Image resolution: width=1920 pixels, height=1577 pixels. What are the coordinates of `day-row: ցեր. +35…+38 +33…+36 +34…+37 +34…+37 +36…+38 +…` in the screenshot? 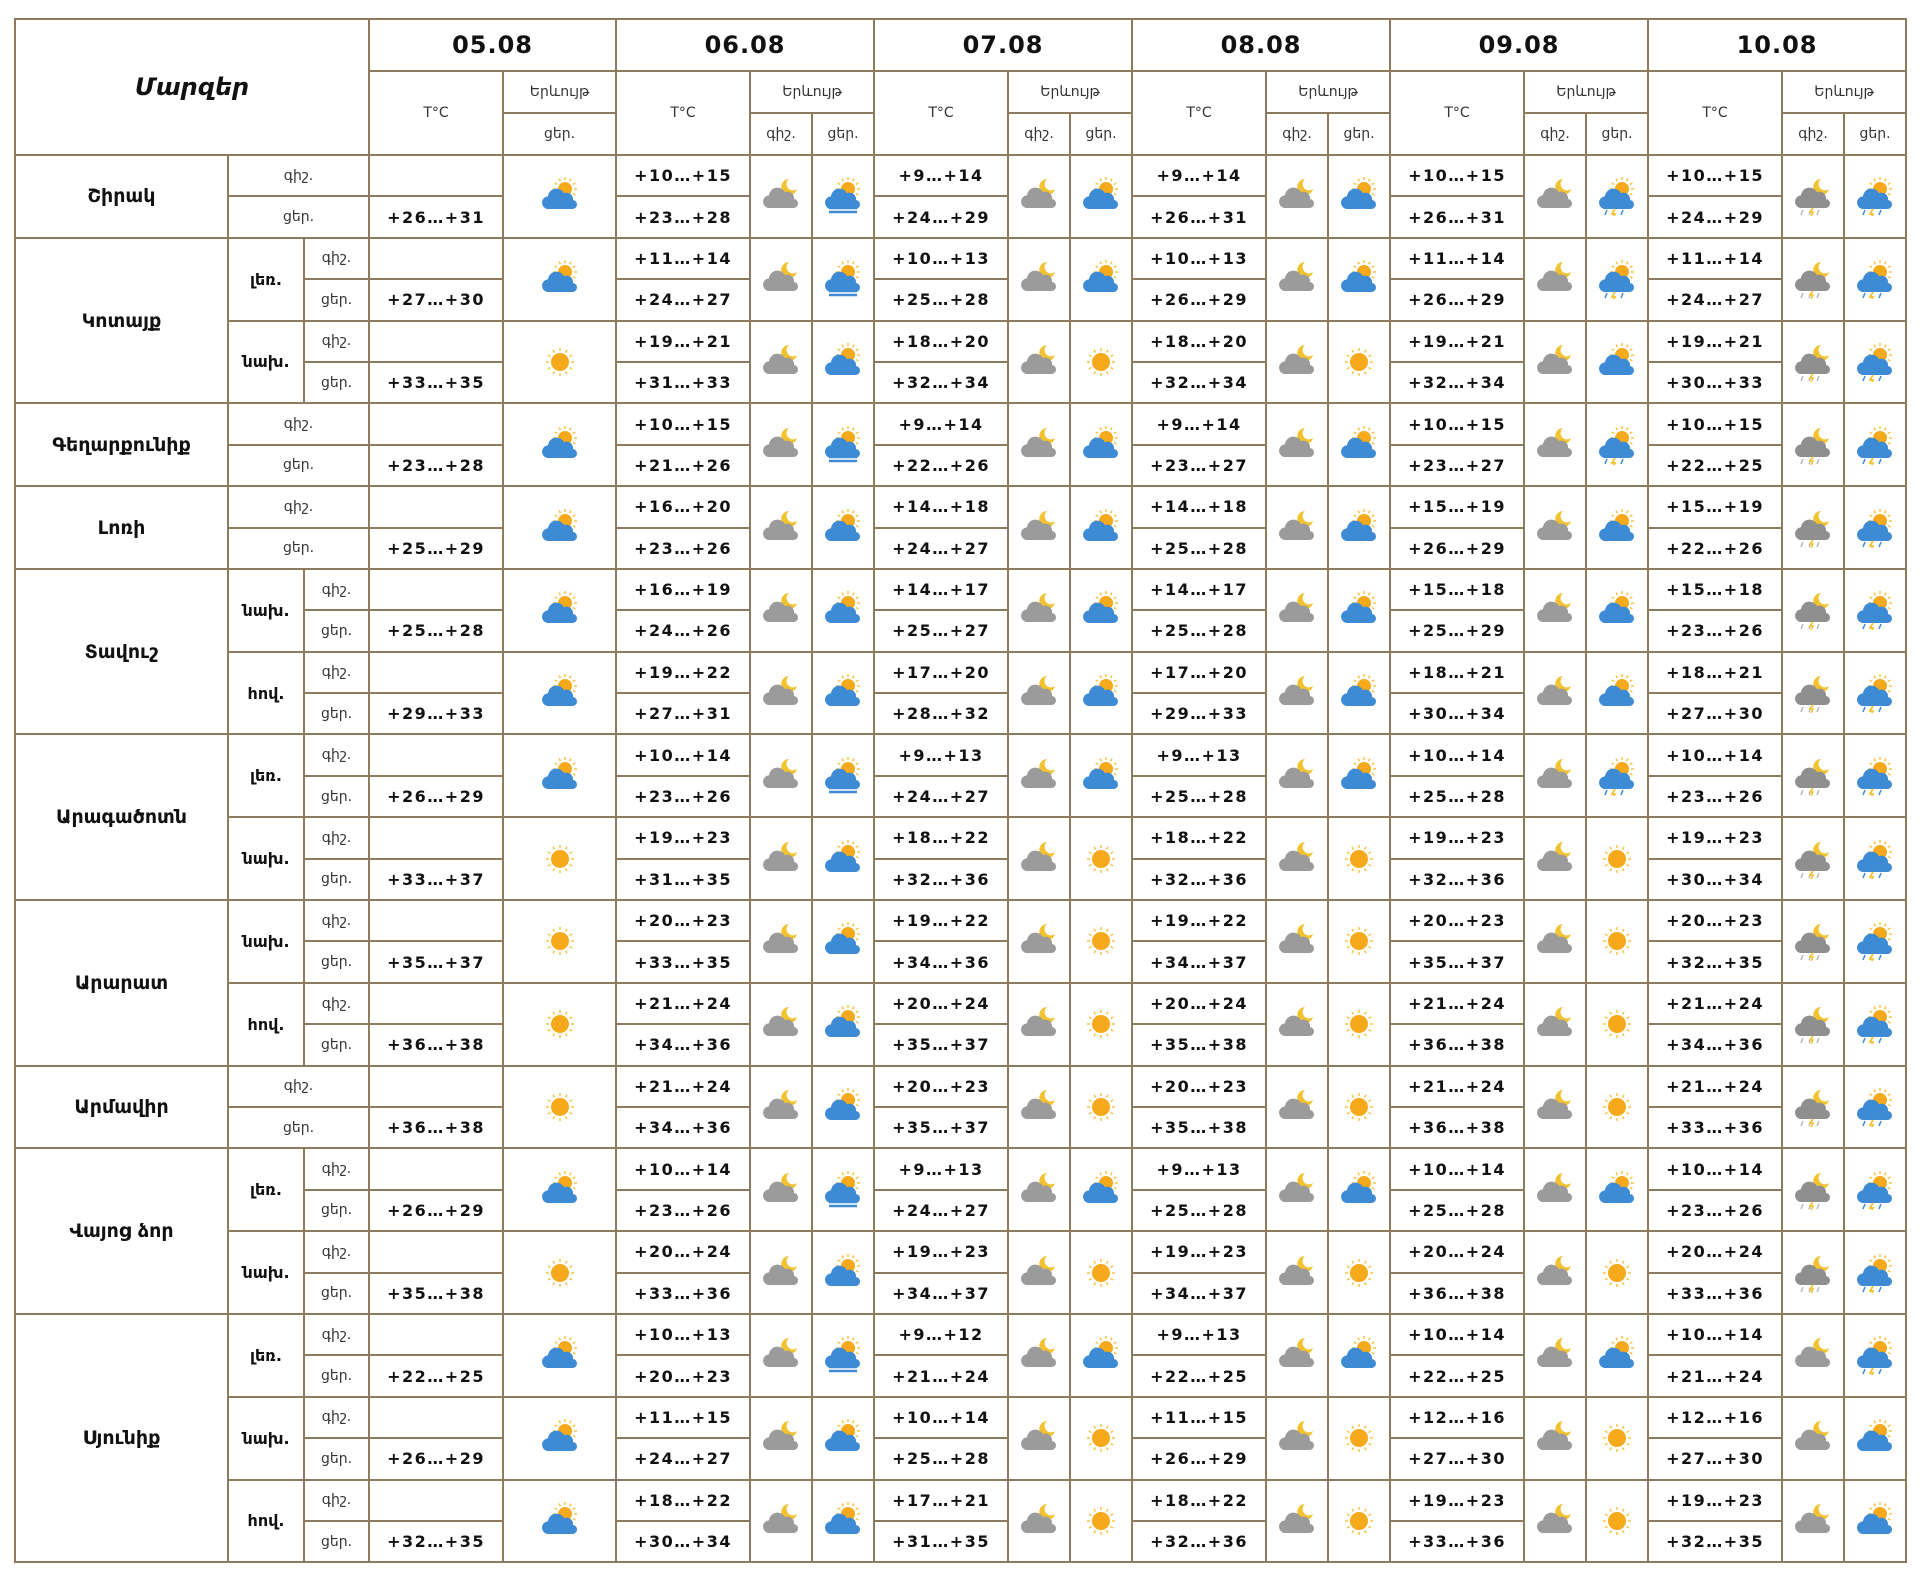 It's located at (960, 1293).